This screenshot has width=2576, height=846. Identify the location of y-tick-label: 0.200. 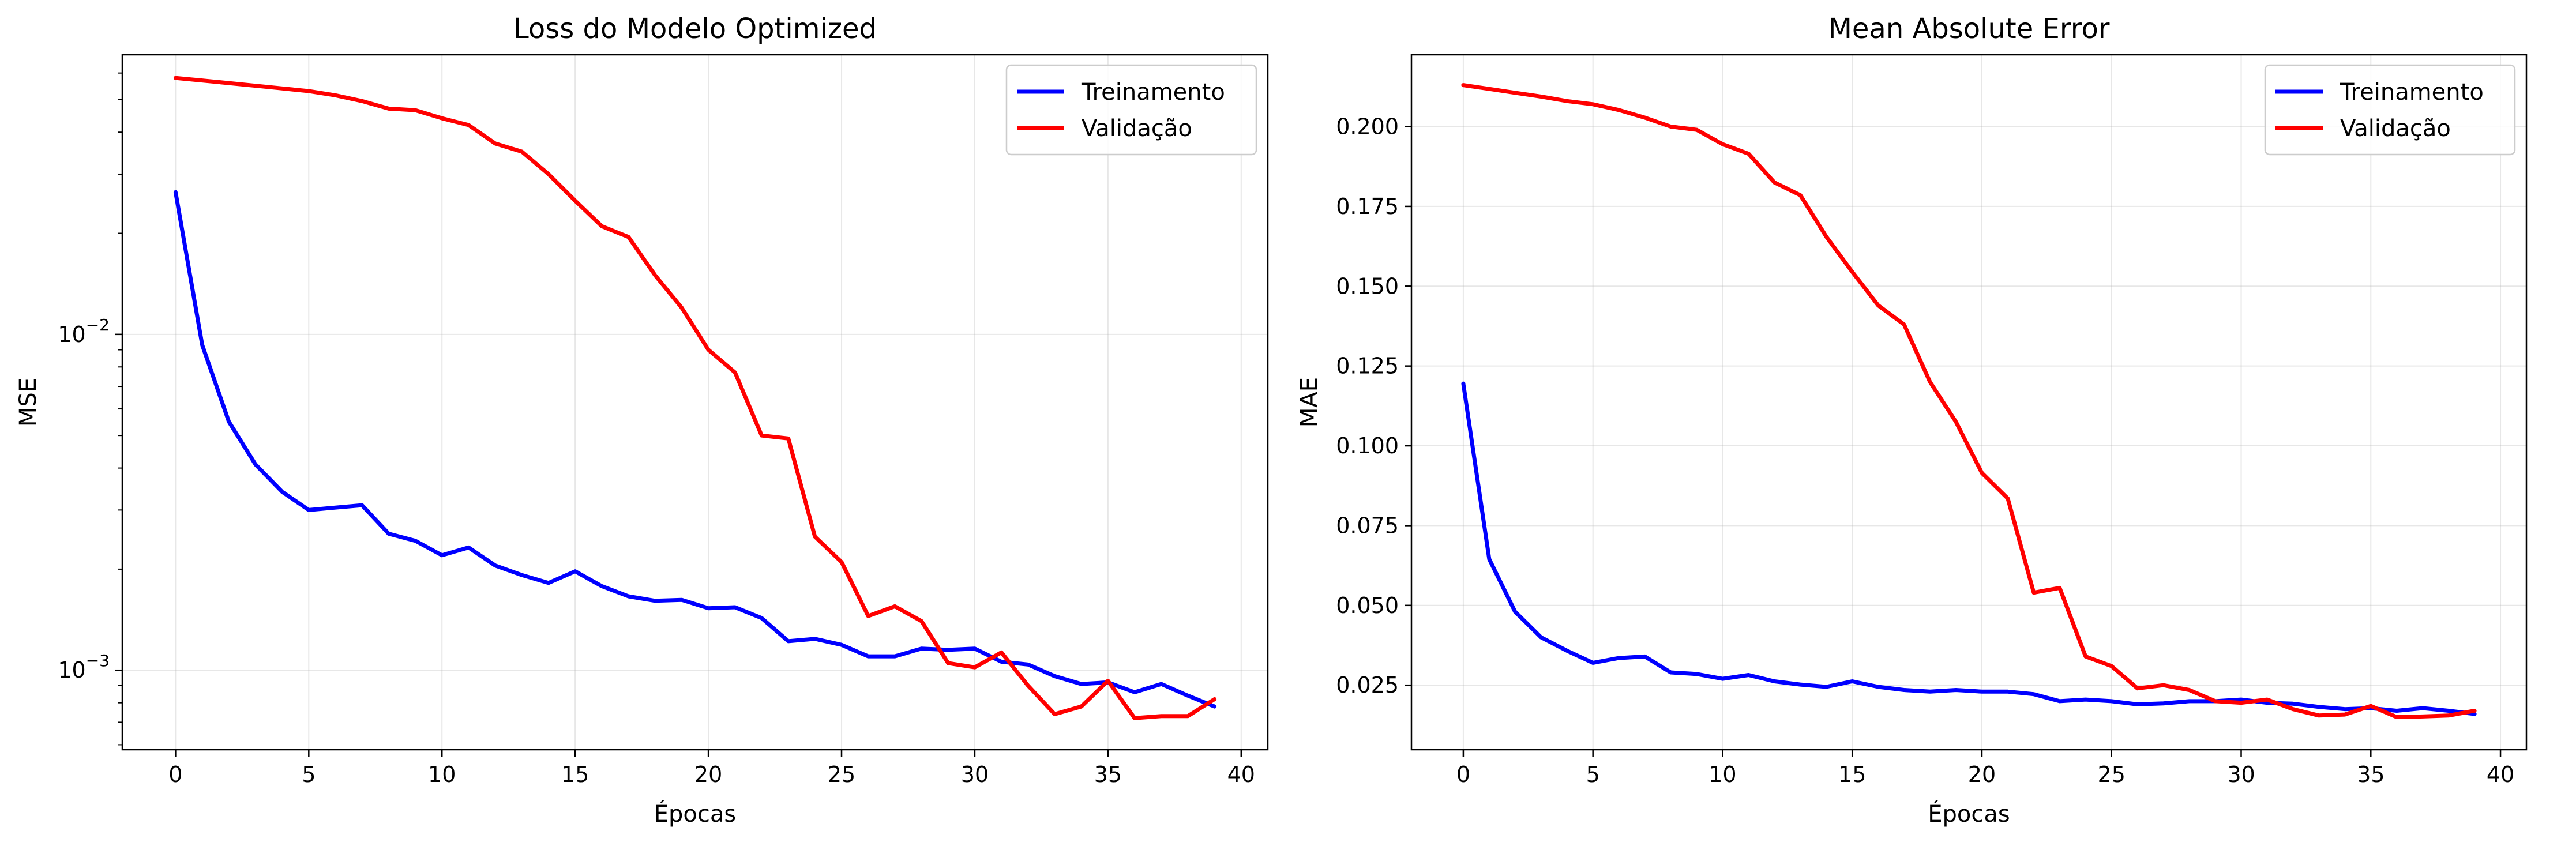
(1367, 127).